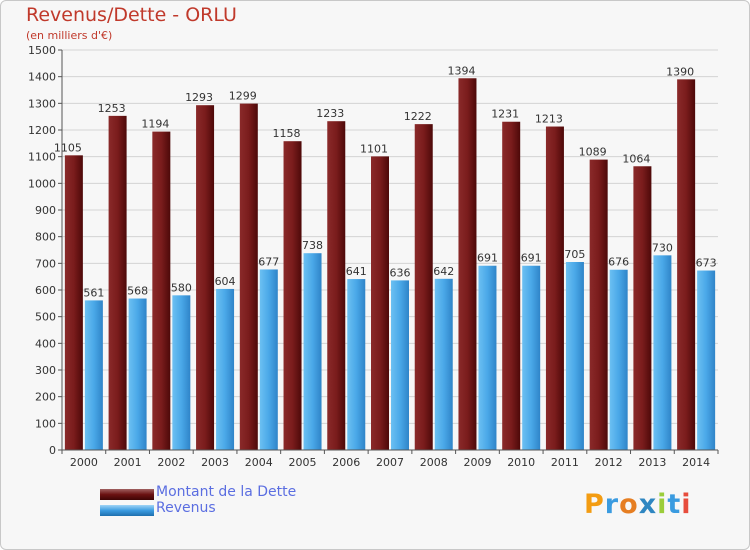 This screenshot has height=550, width=750. What do you see at coordinates (45, 237) in the screenshot?
I see `y-tick-label: 800` at bounding box center [45, 237].